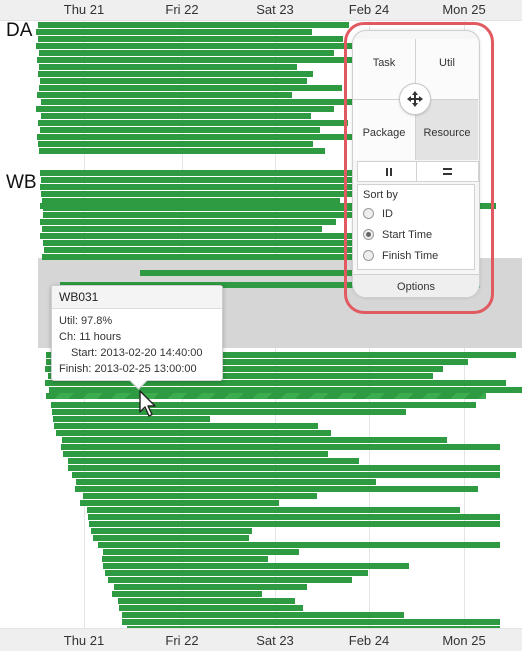 Image resolution: width=522 pixels, height=651 pixels. Describe the element at coordinates (416, 213) in the screenshot. I see `sort-option-id: ID` at that location.